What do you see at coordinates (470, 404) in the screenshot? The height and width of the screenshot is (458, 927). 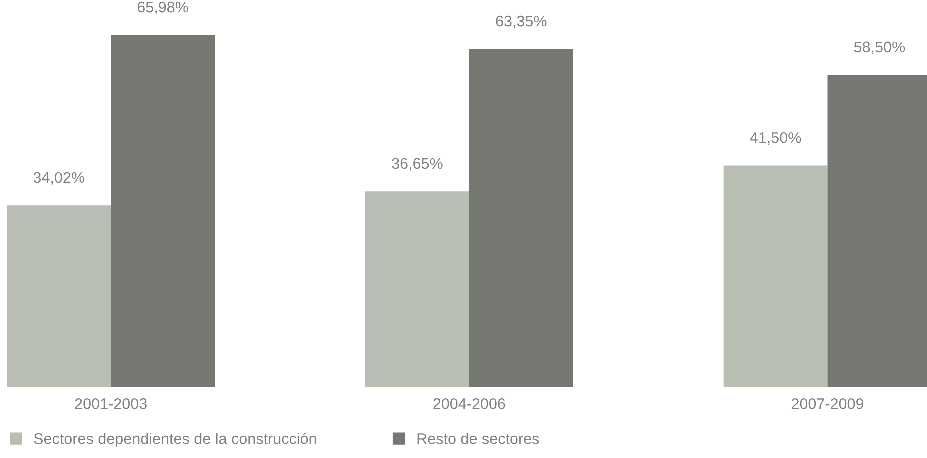 I see `x-tick-label: 2004-2006` at bounding box center [470, 404].